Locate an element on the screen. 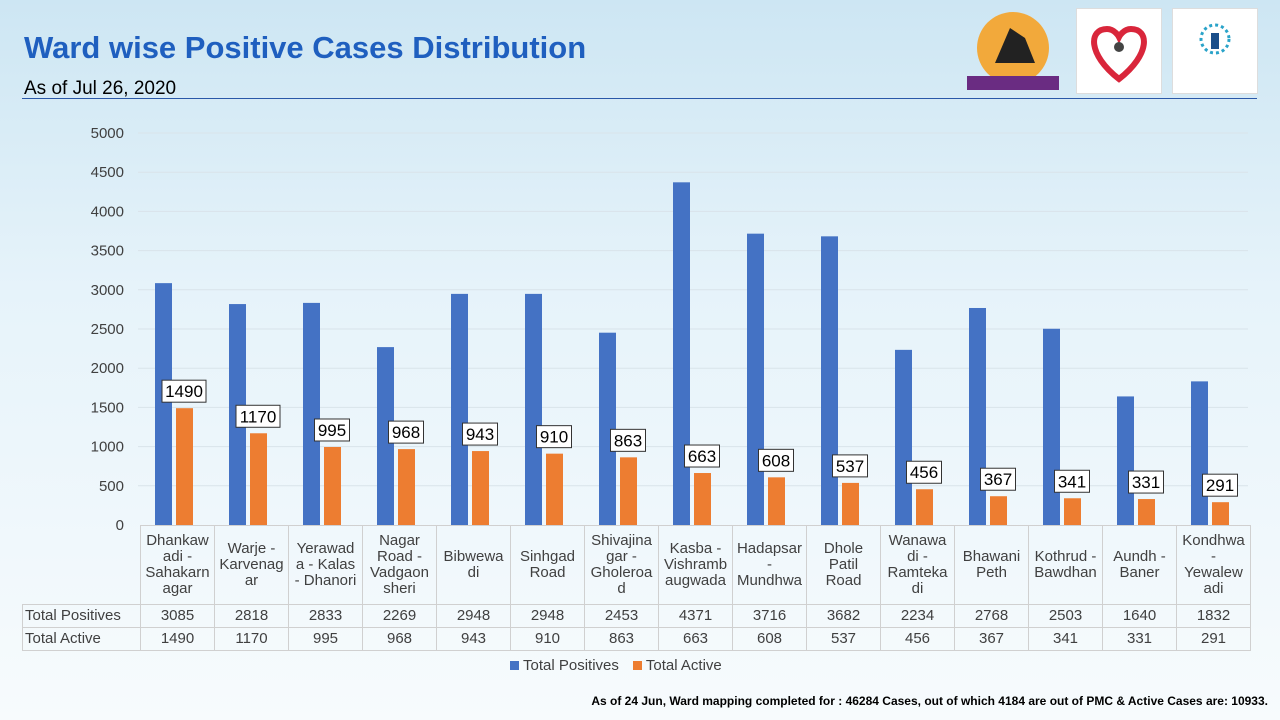 The height and width of the screenshot is (720, 1280). y-tick-label: 4500 is located at coordinates (107, 172).